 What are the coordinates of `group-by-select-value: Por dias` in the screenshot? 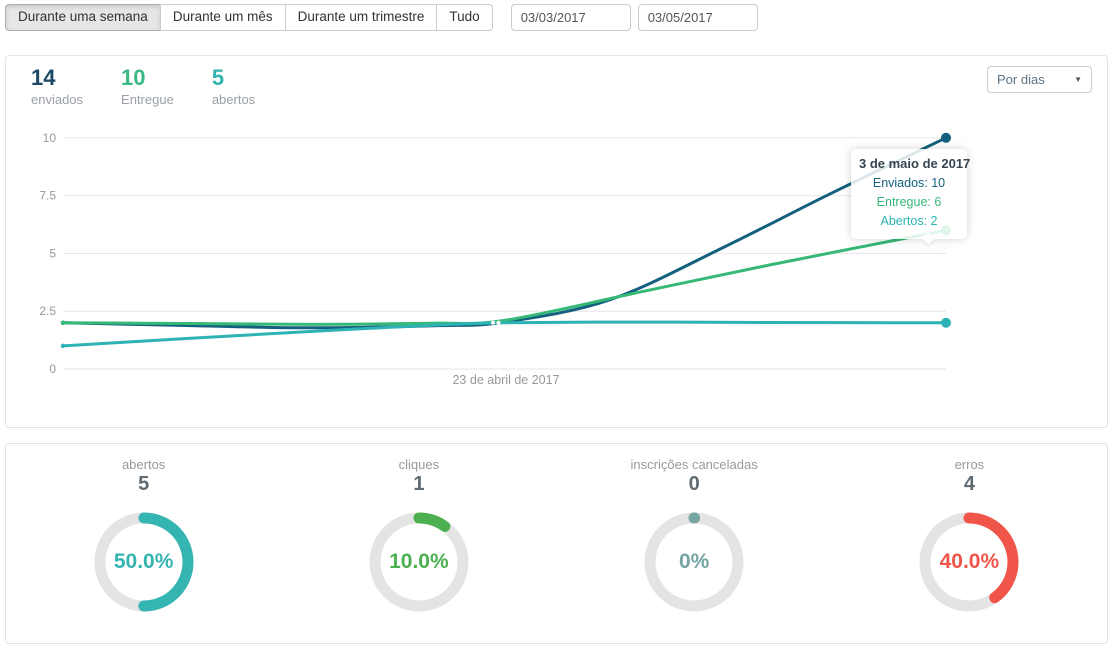 It's located at (1021, 79).